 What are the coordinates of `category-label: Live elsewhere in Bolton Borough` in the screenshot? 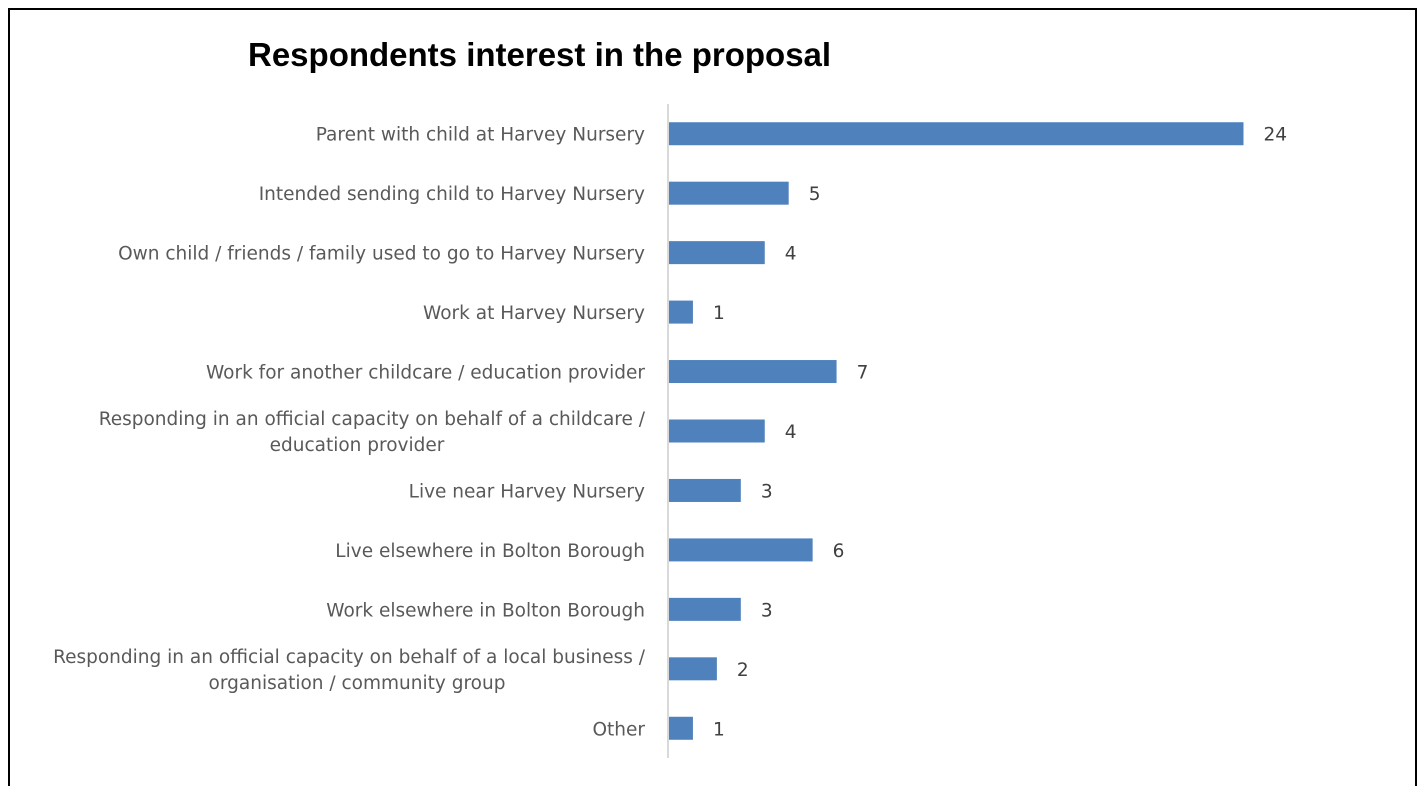 It's located at (490, 551).